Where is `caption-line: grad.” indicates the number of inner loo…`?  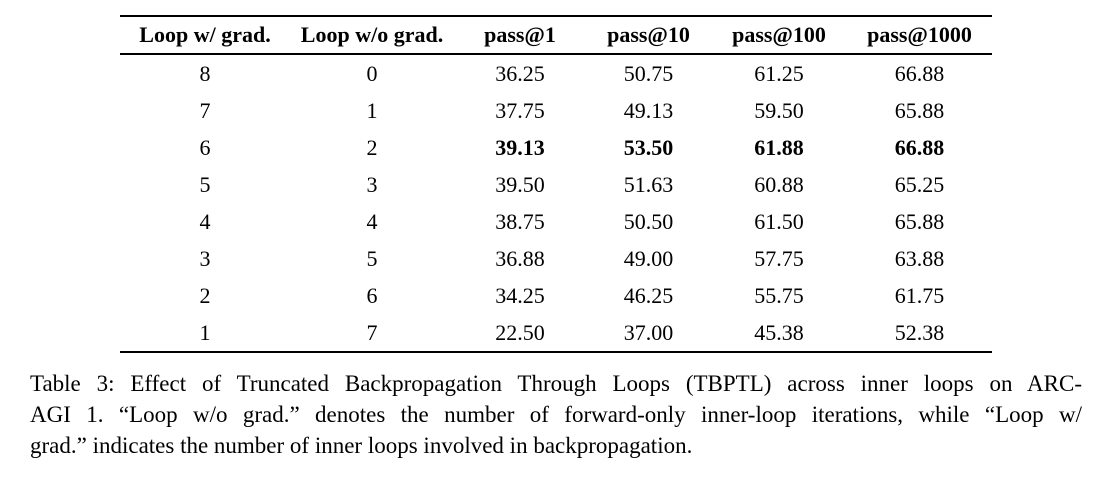
caption-line: grad.” indicates the number of inner loo… is located at coordinates (361, 445).